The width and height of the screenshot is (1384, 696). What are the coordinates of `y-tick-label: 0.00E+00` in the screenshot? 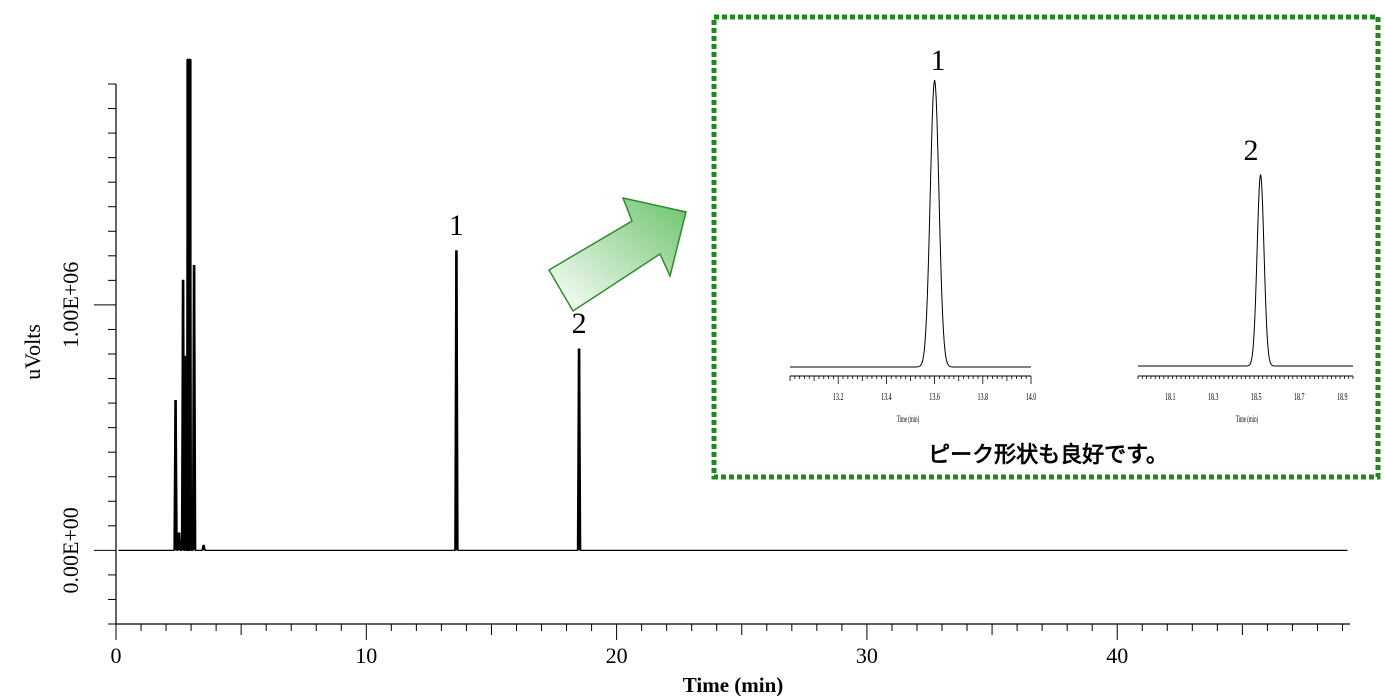 It's located at (70, 550).